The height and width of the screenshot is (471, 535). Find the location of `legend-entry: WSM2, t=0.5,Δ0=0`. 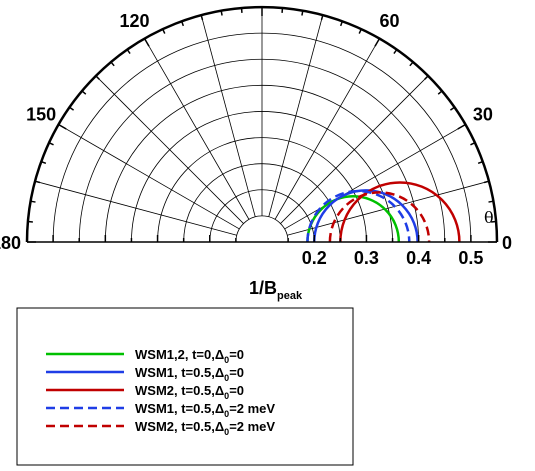

legend-entry: WSM2, t=0.5,Δ0=0 is located at coordinates (189, 392).